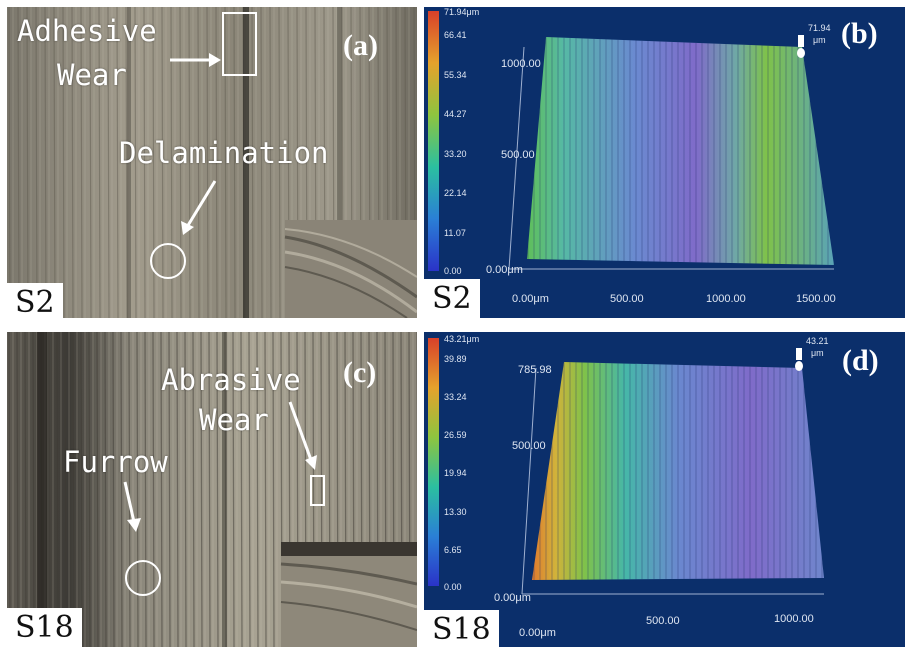 The image size is (909, 659). Describe the element at coordinates (115, 462) in the screenshot. I see `annotation-furrow: Furrow` at that location.